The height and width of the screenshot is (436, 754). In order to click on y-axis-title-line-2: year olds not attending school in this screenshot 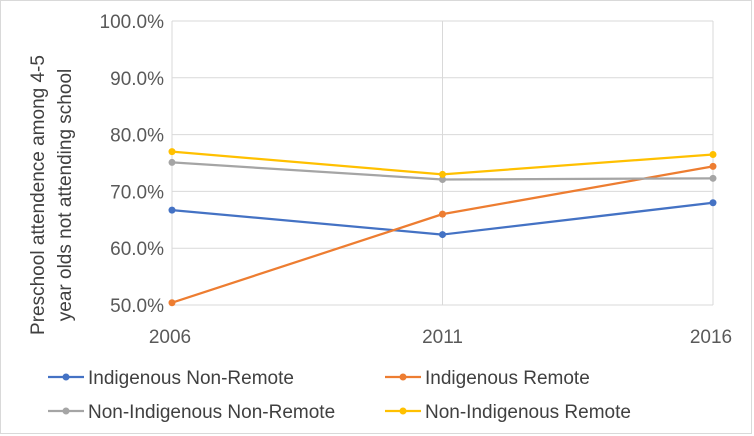, I will do `click(65, 195)`.